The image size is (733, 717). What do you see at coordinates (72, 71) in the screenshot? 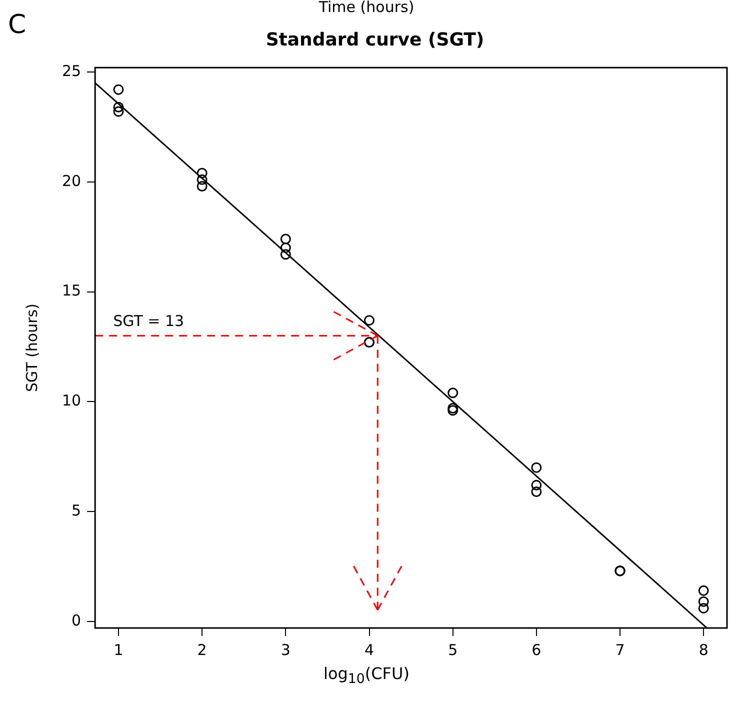
I see `y-tick-label: 25` at bounding box center [72, 71].